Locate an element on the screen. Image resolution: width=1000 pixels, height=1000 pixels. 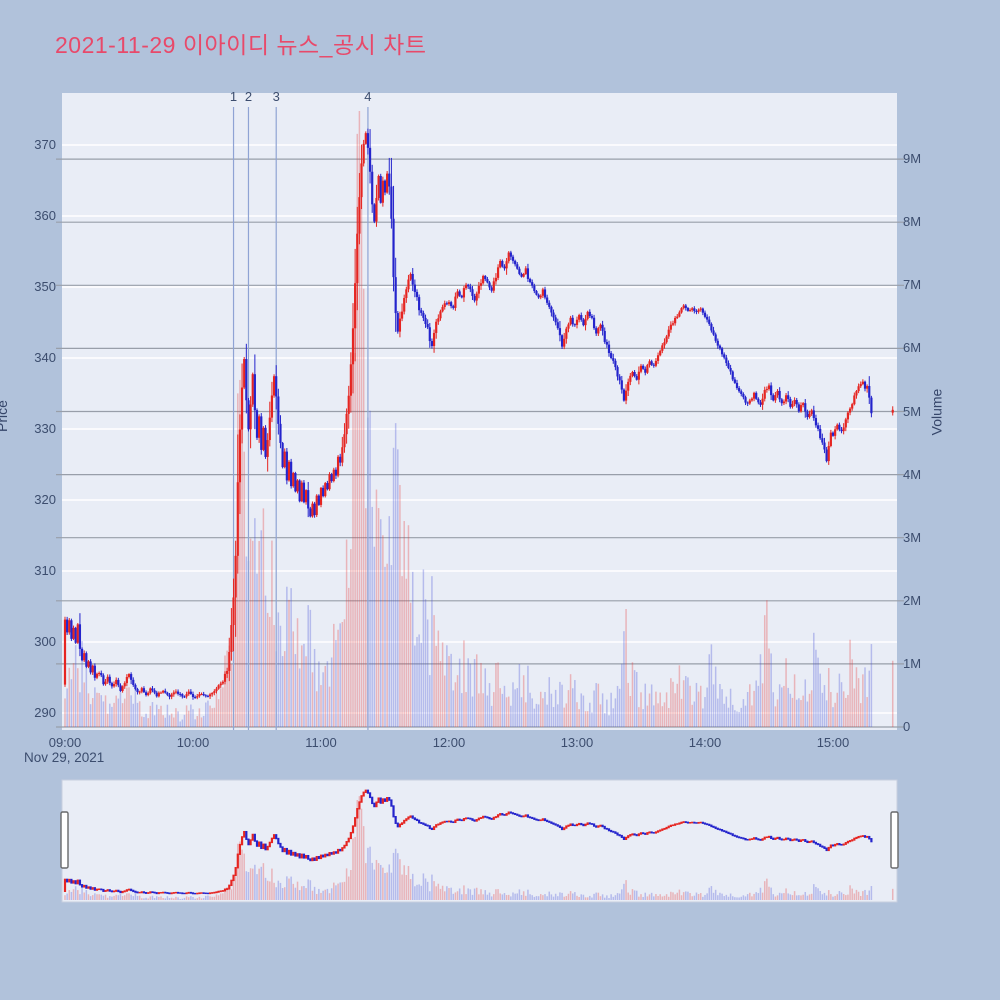
rangeslider-right-handle is located at coordinates (894, 840).